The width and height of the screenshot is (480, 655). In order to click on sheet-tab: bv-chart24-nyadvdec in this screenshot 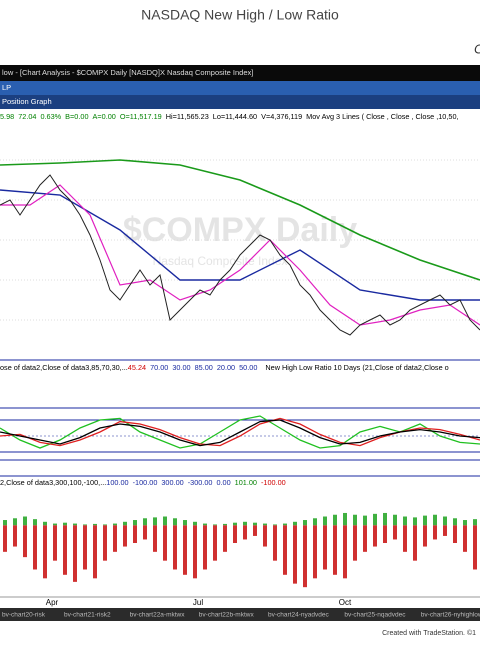, I will do `click(298, 615)`.